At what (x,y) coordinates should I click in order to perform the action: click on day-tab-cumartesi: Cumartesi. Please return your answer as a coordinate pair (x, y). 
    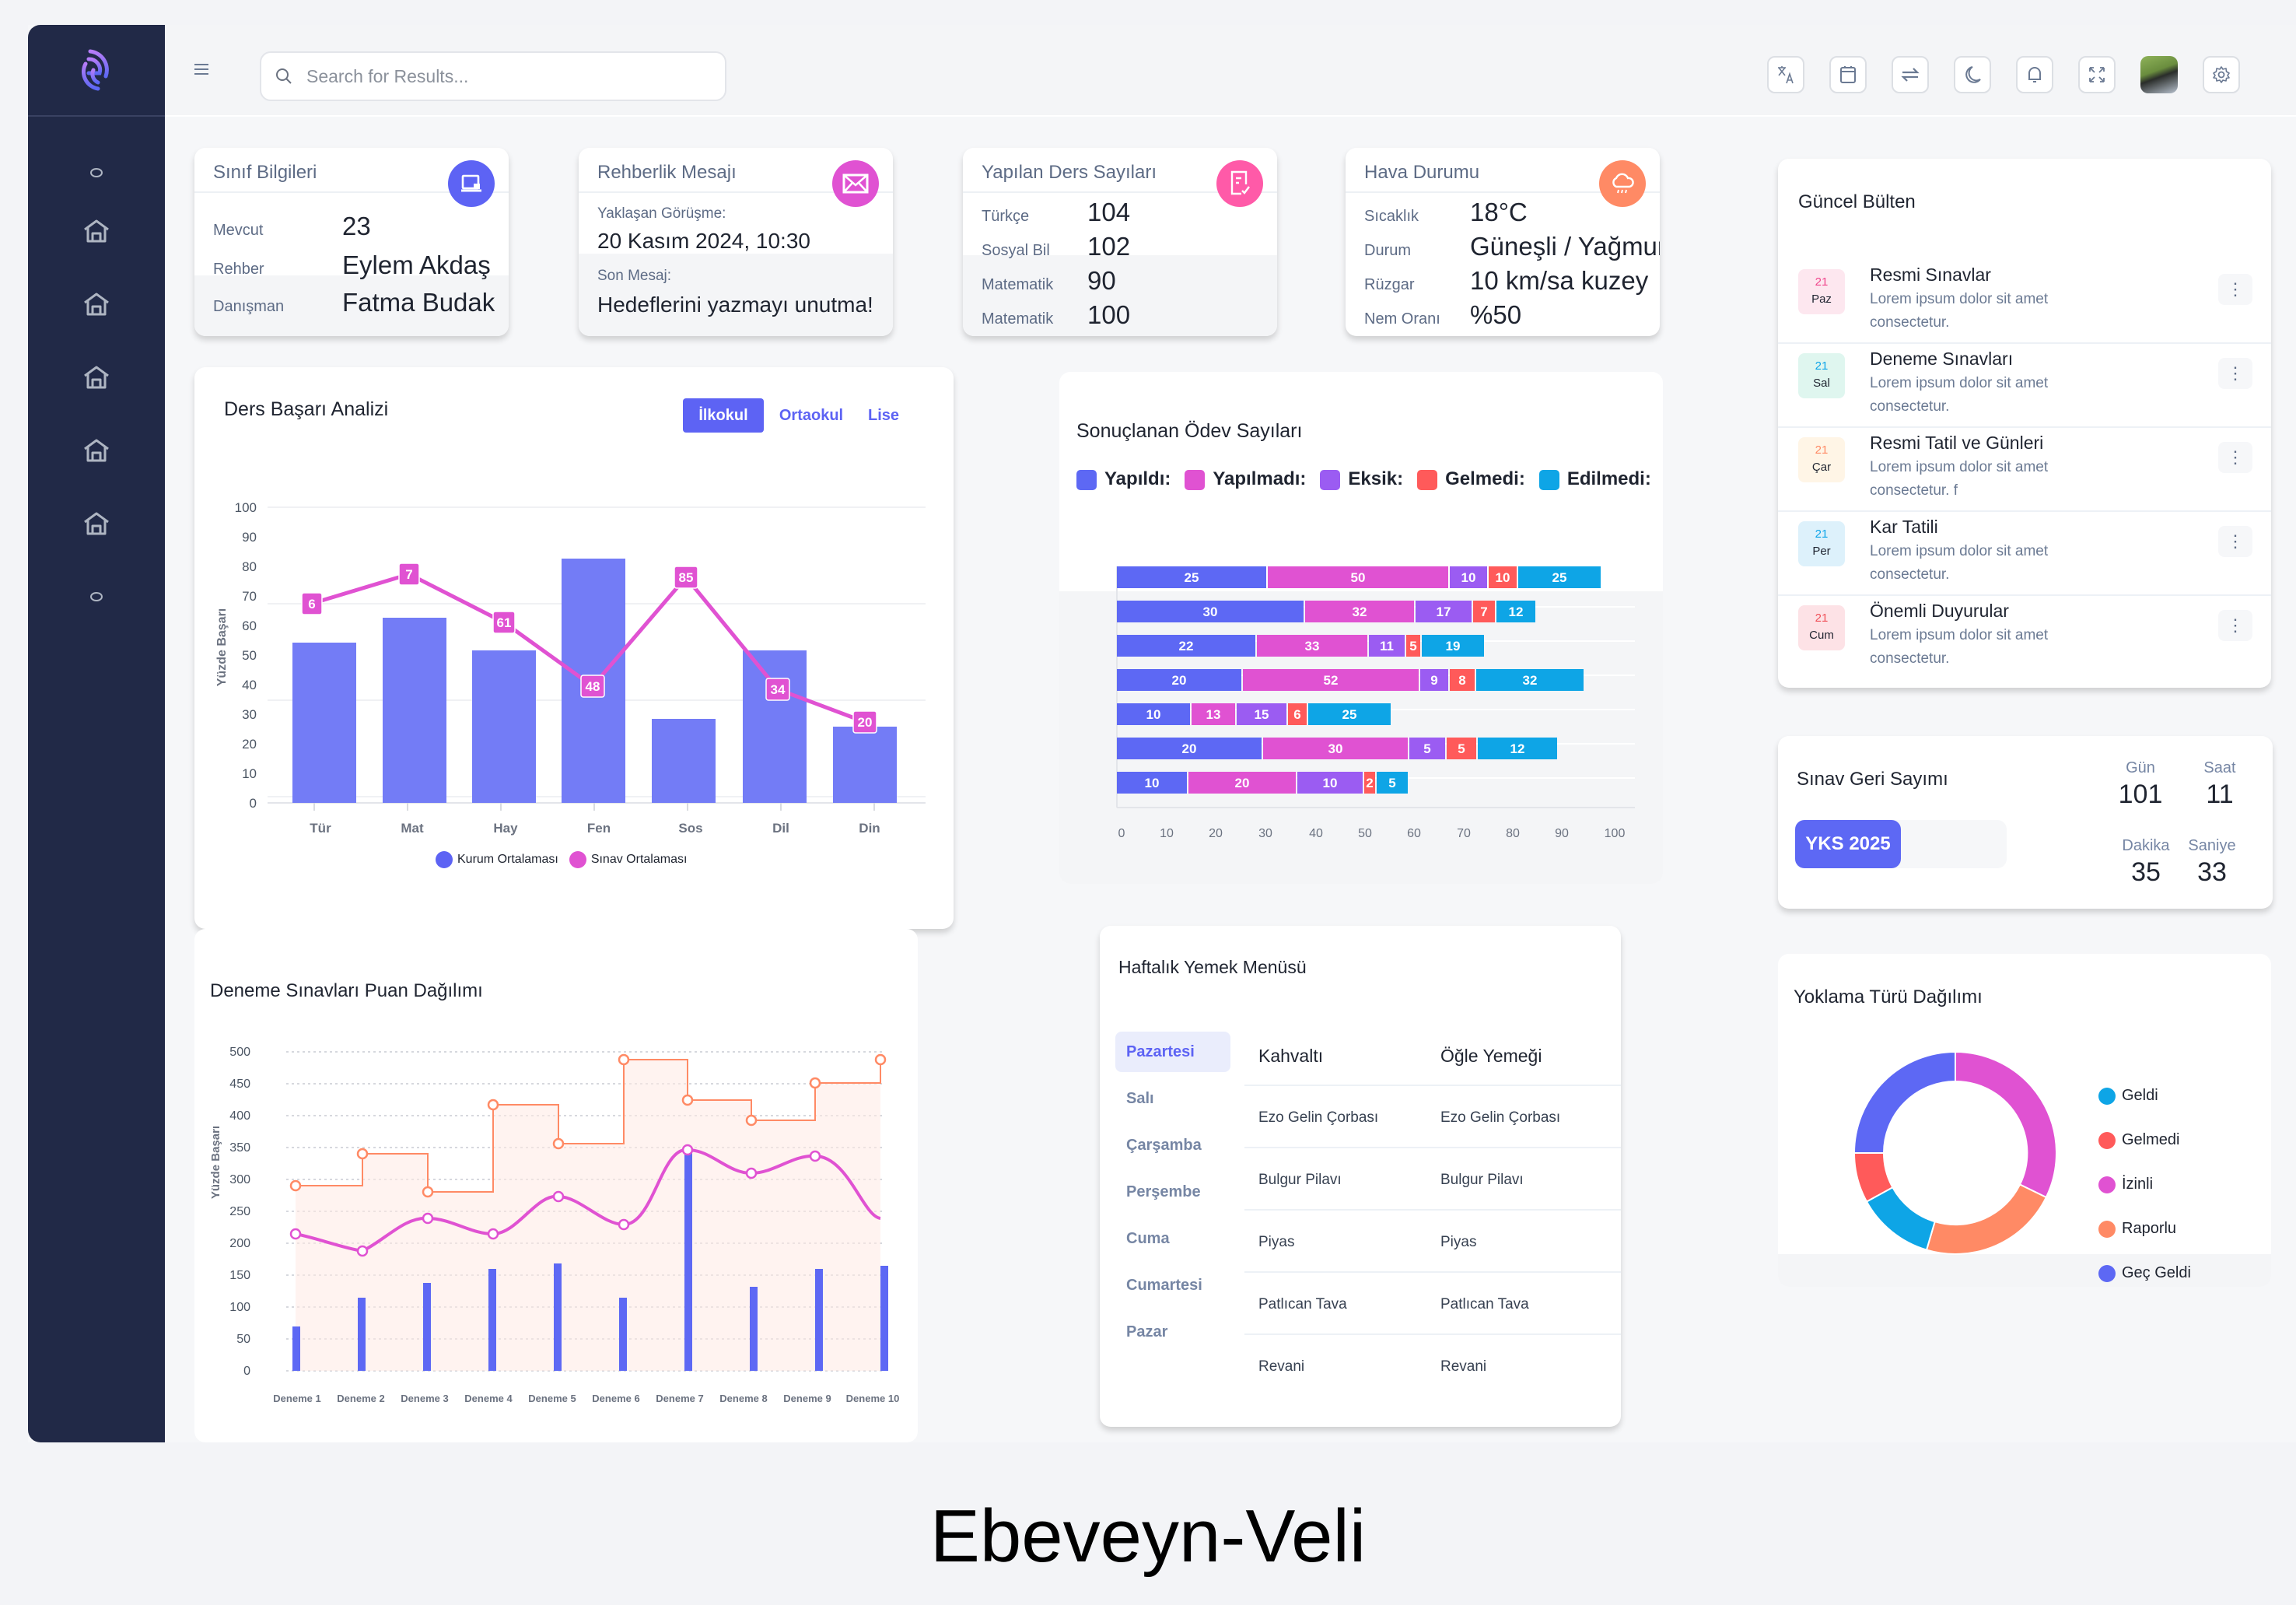
    Looking at the image, I should click on (1164, 1285).